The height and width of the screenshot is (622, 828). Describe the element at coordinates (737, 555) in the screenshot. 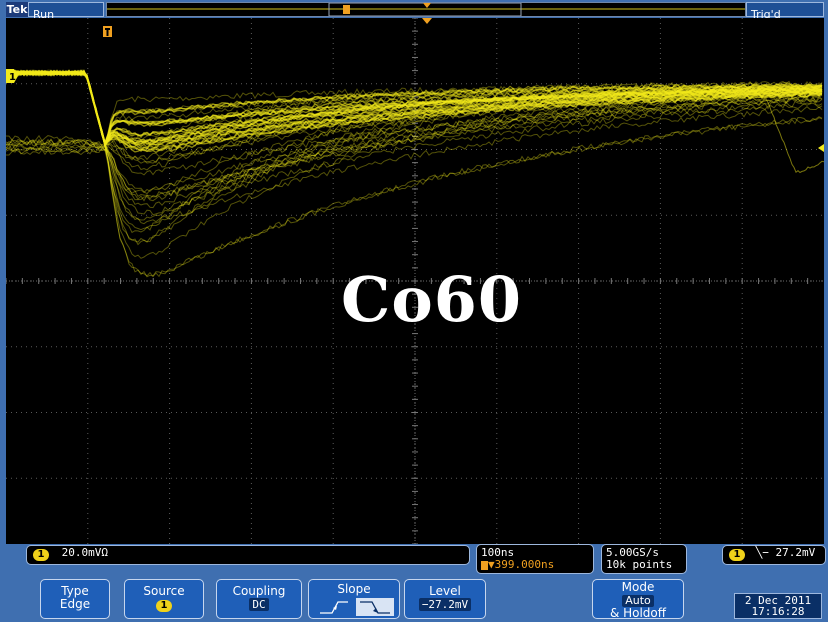

I see `trigger-source-badge: 1` at that location.